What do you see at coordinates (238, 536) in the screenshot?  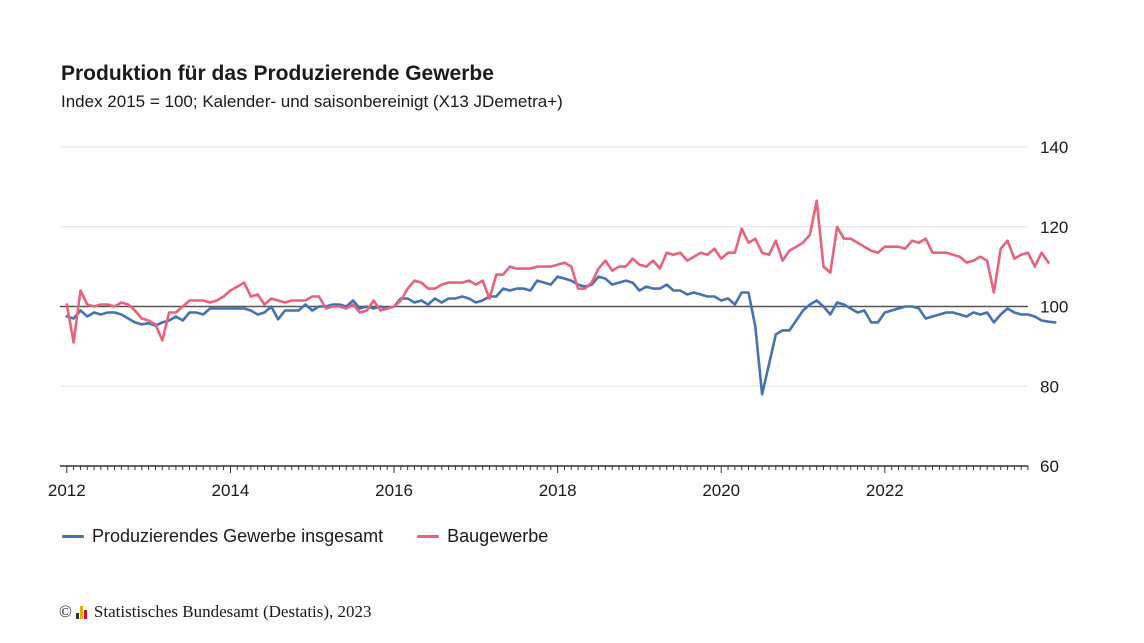 I see `legend-label: Produzierendes Gewerbe insgesamt` at bounding box center [238, 536].